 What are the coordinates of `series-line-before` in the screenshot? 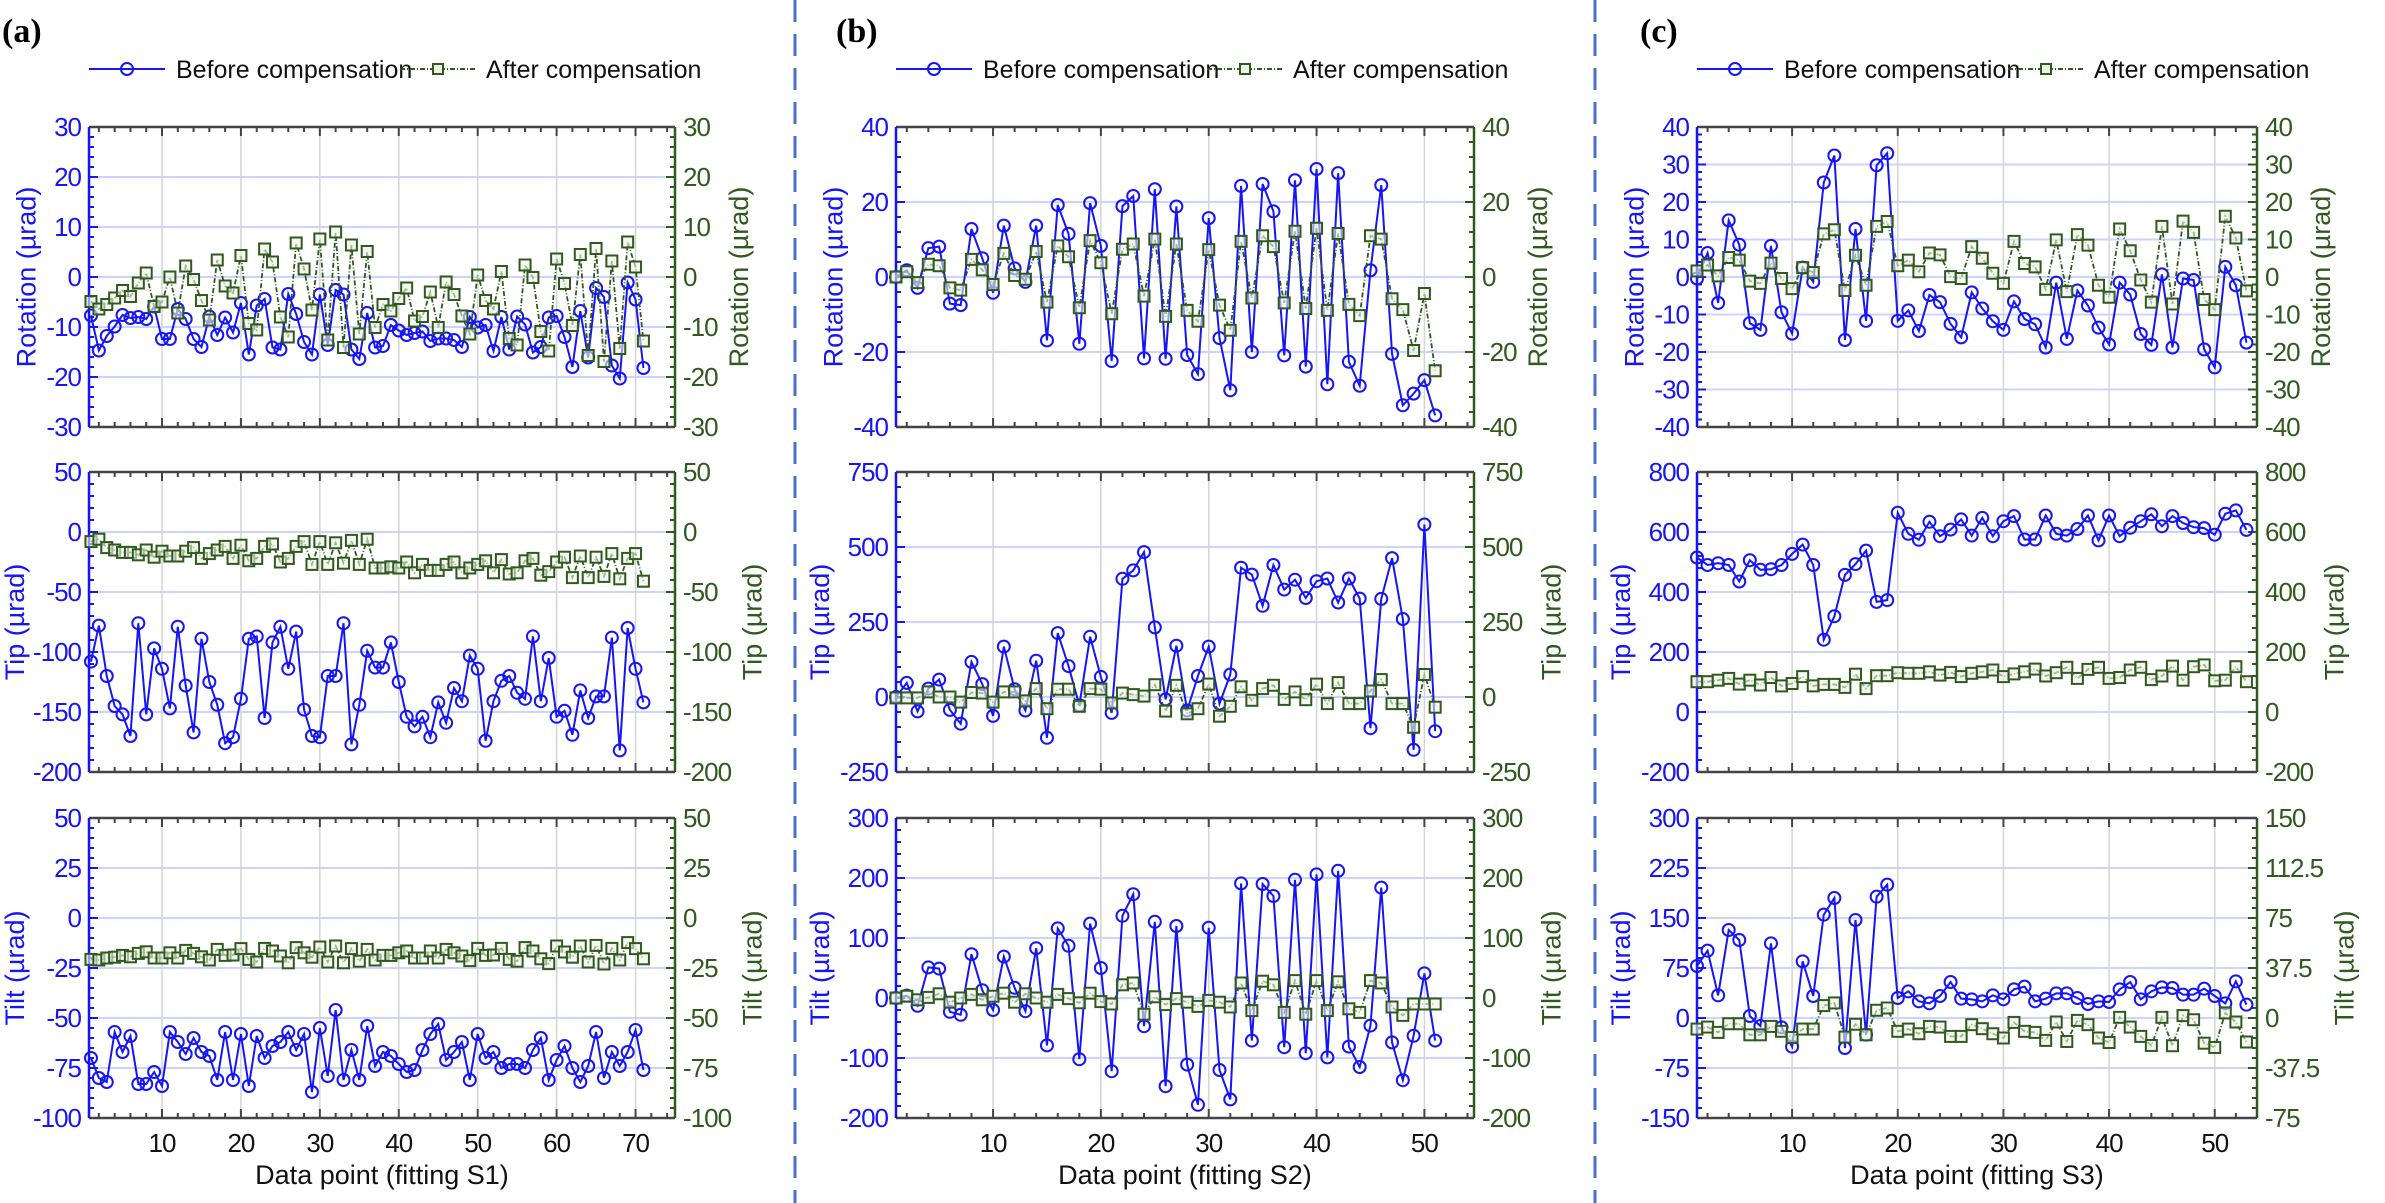 It's located at (367, 330).